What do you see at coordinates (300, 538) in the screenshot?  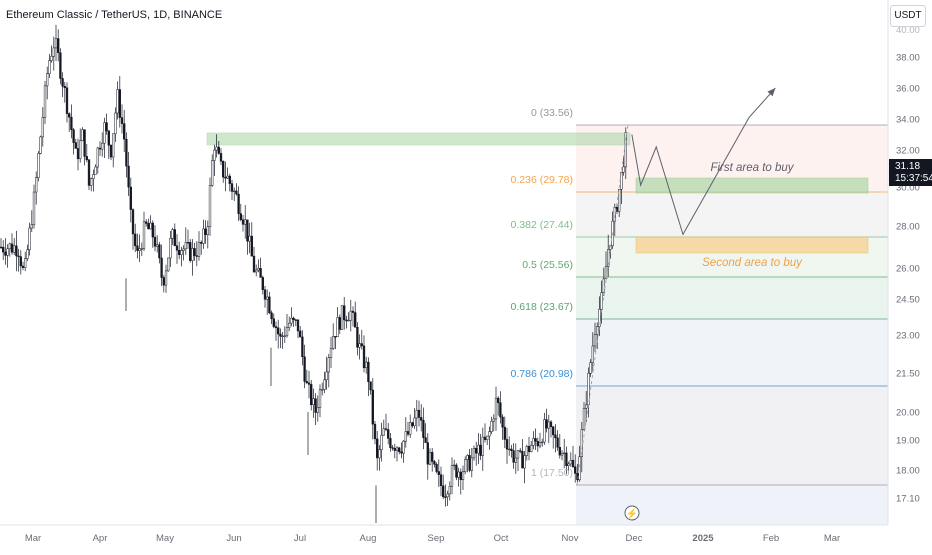 I see `time-tick-label: Jul` at bounding box center [300, 538].